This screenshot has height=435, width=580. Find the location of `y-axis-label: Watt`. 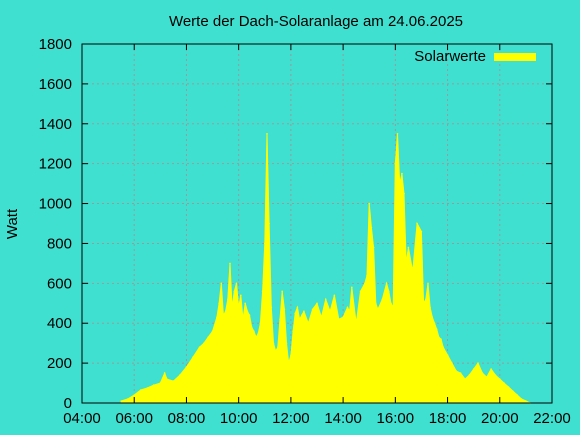

y-axis-label: Watt is located at coordinates (12, 223).